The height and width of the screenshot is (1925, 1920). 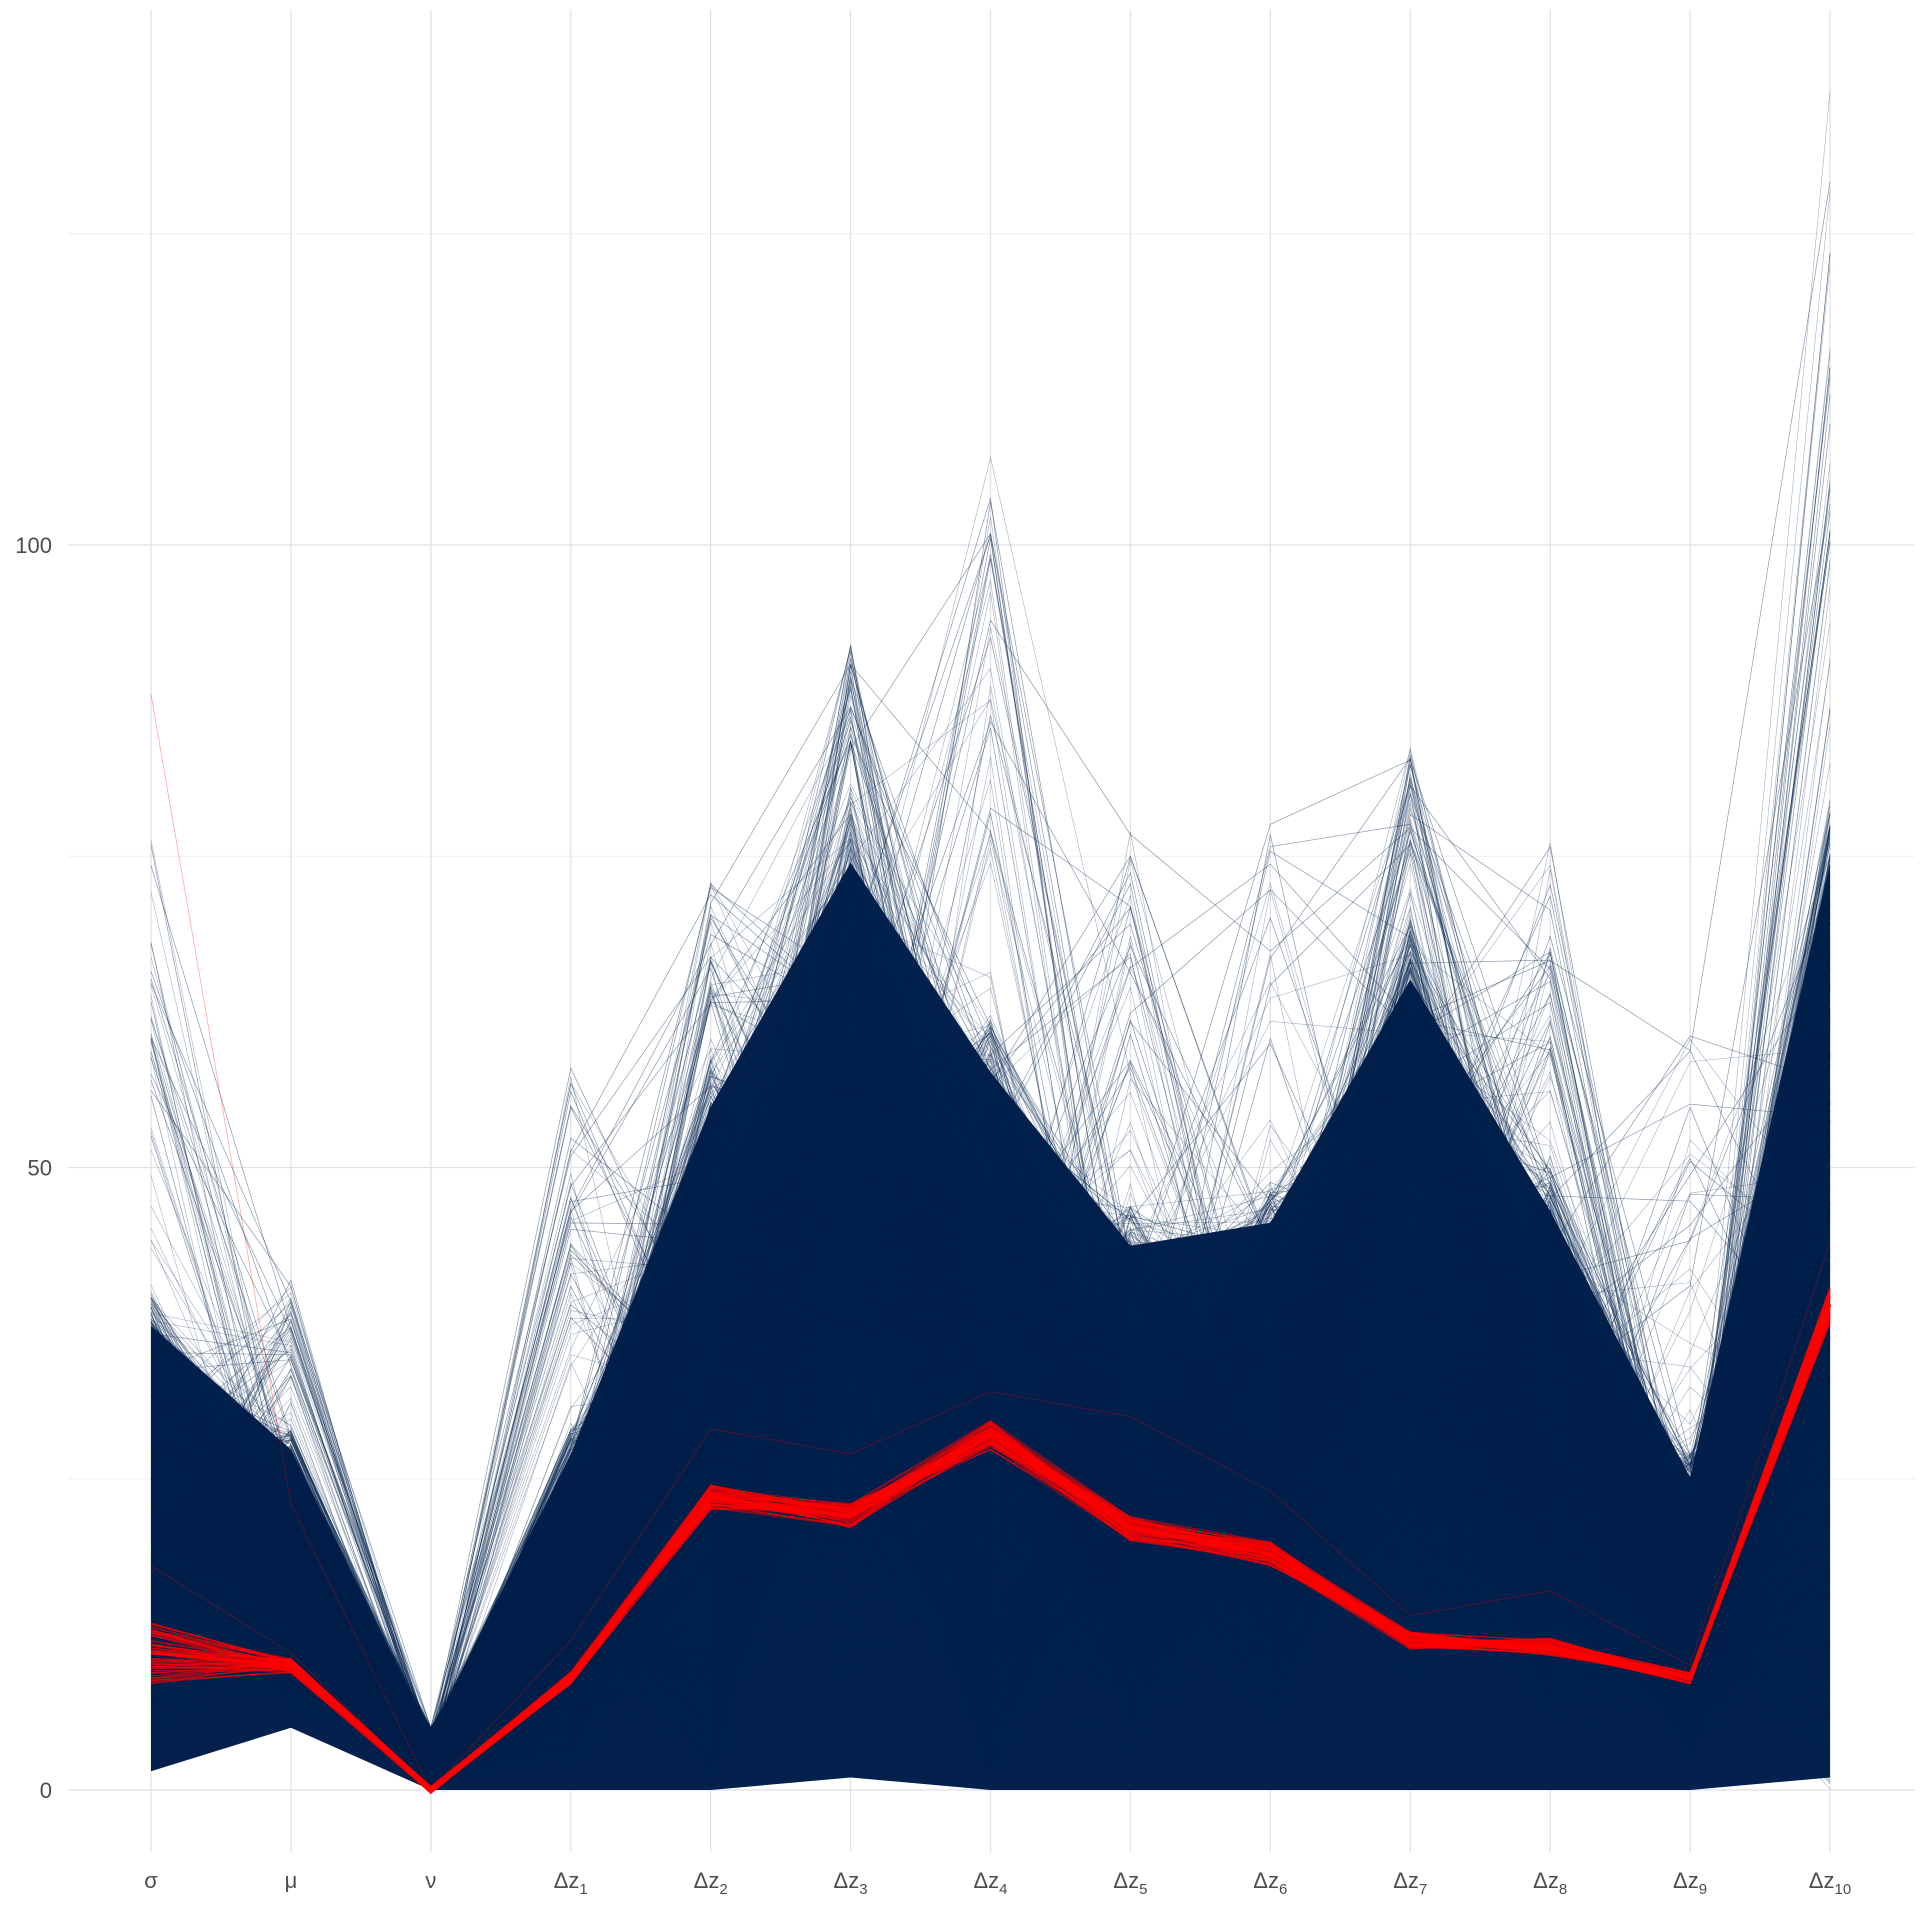 I want to click on x-tick-main: Δz, so click(x=1686, y=1880).